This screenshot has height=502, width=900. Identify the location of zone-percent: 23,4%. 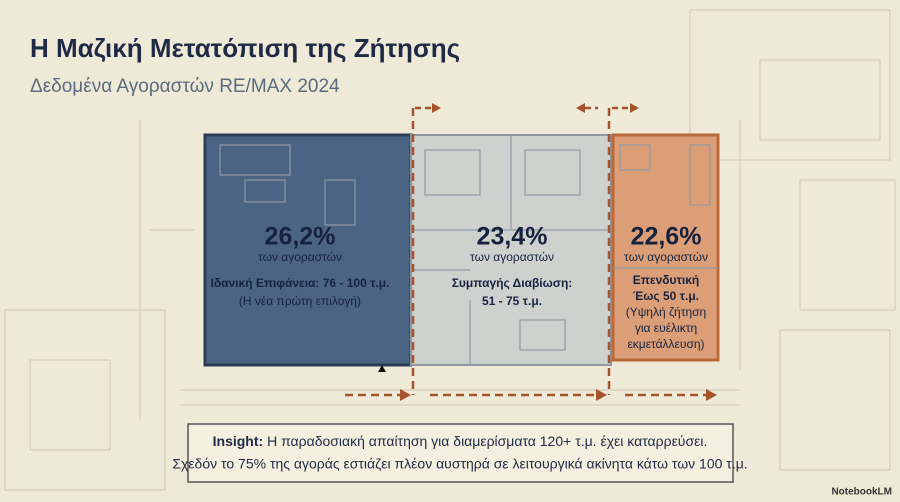
(512, 237).